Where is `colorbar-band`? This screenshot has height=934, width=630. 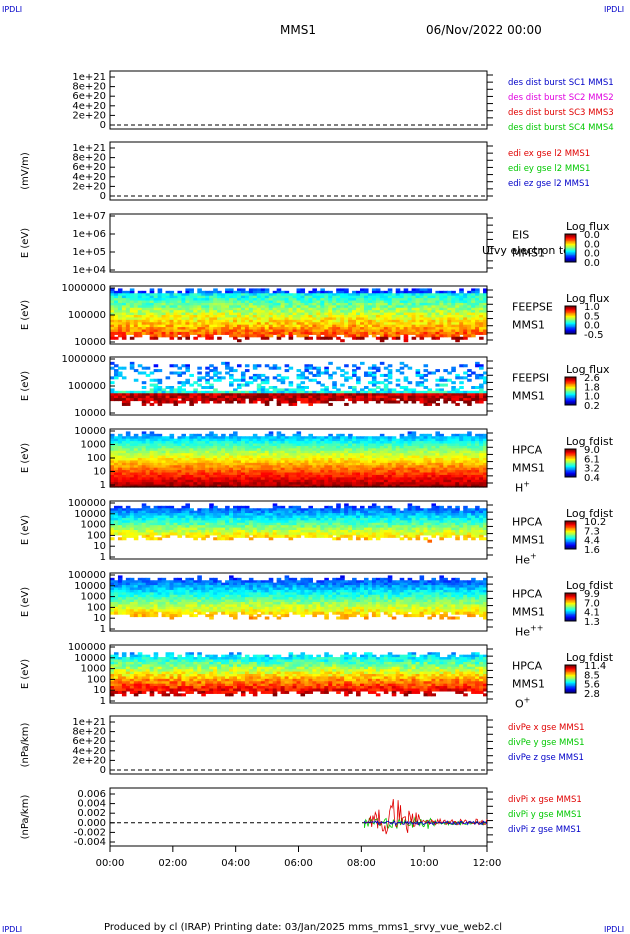 colorbar-band is located at coordinates (570, 454).